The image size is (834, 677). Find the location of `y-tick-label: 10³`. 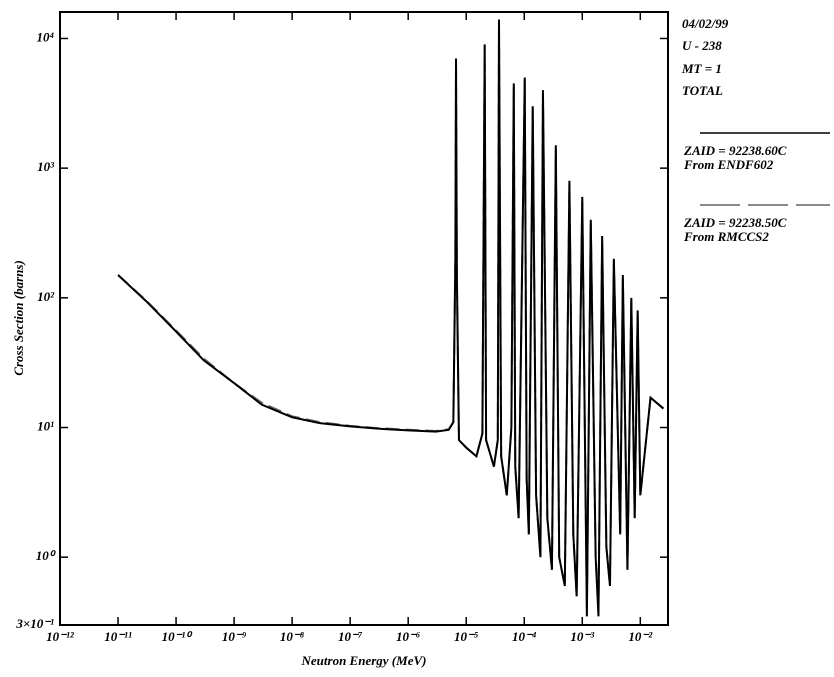

y-tick-label: 10³ is located at coordinates (46, 166).